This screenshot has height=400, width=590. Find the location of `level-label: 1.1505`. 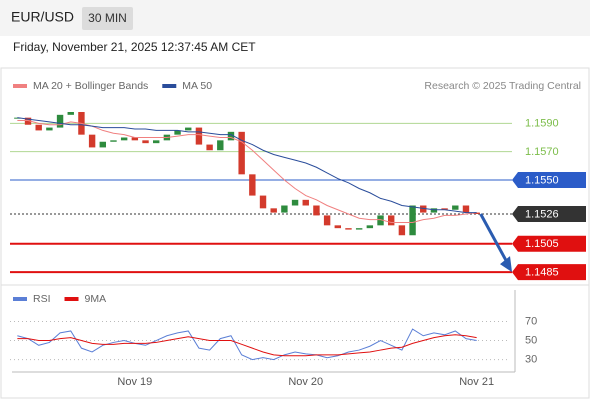

level-label: 1.1505 is located at coordinates (542, 244).